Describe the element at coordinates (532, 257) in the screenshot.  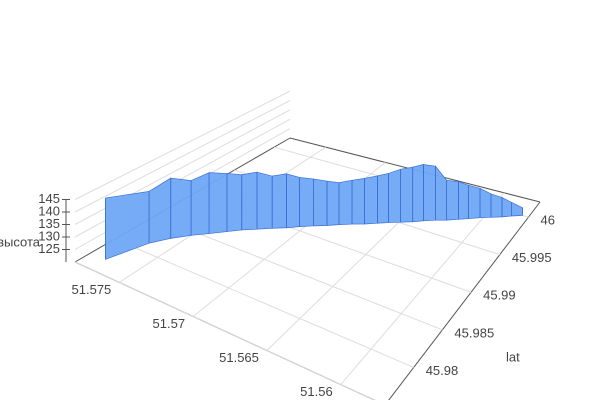
I see `y-tick-label: 45.995` at that location.